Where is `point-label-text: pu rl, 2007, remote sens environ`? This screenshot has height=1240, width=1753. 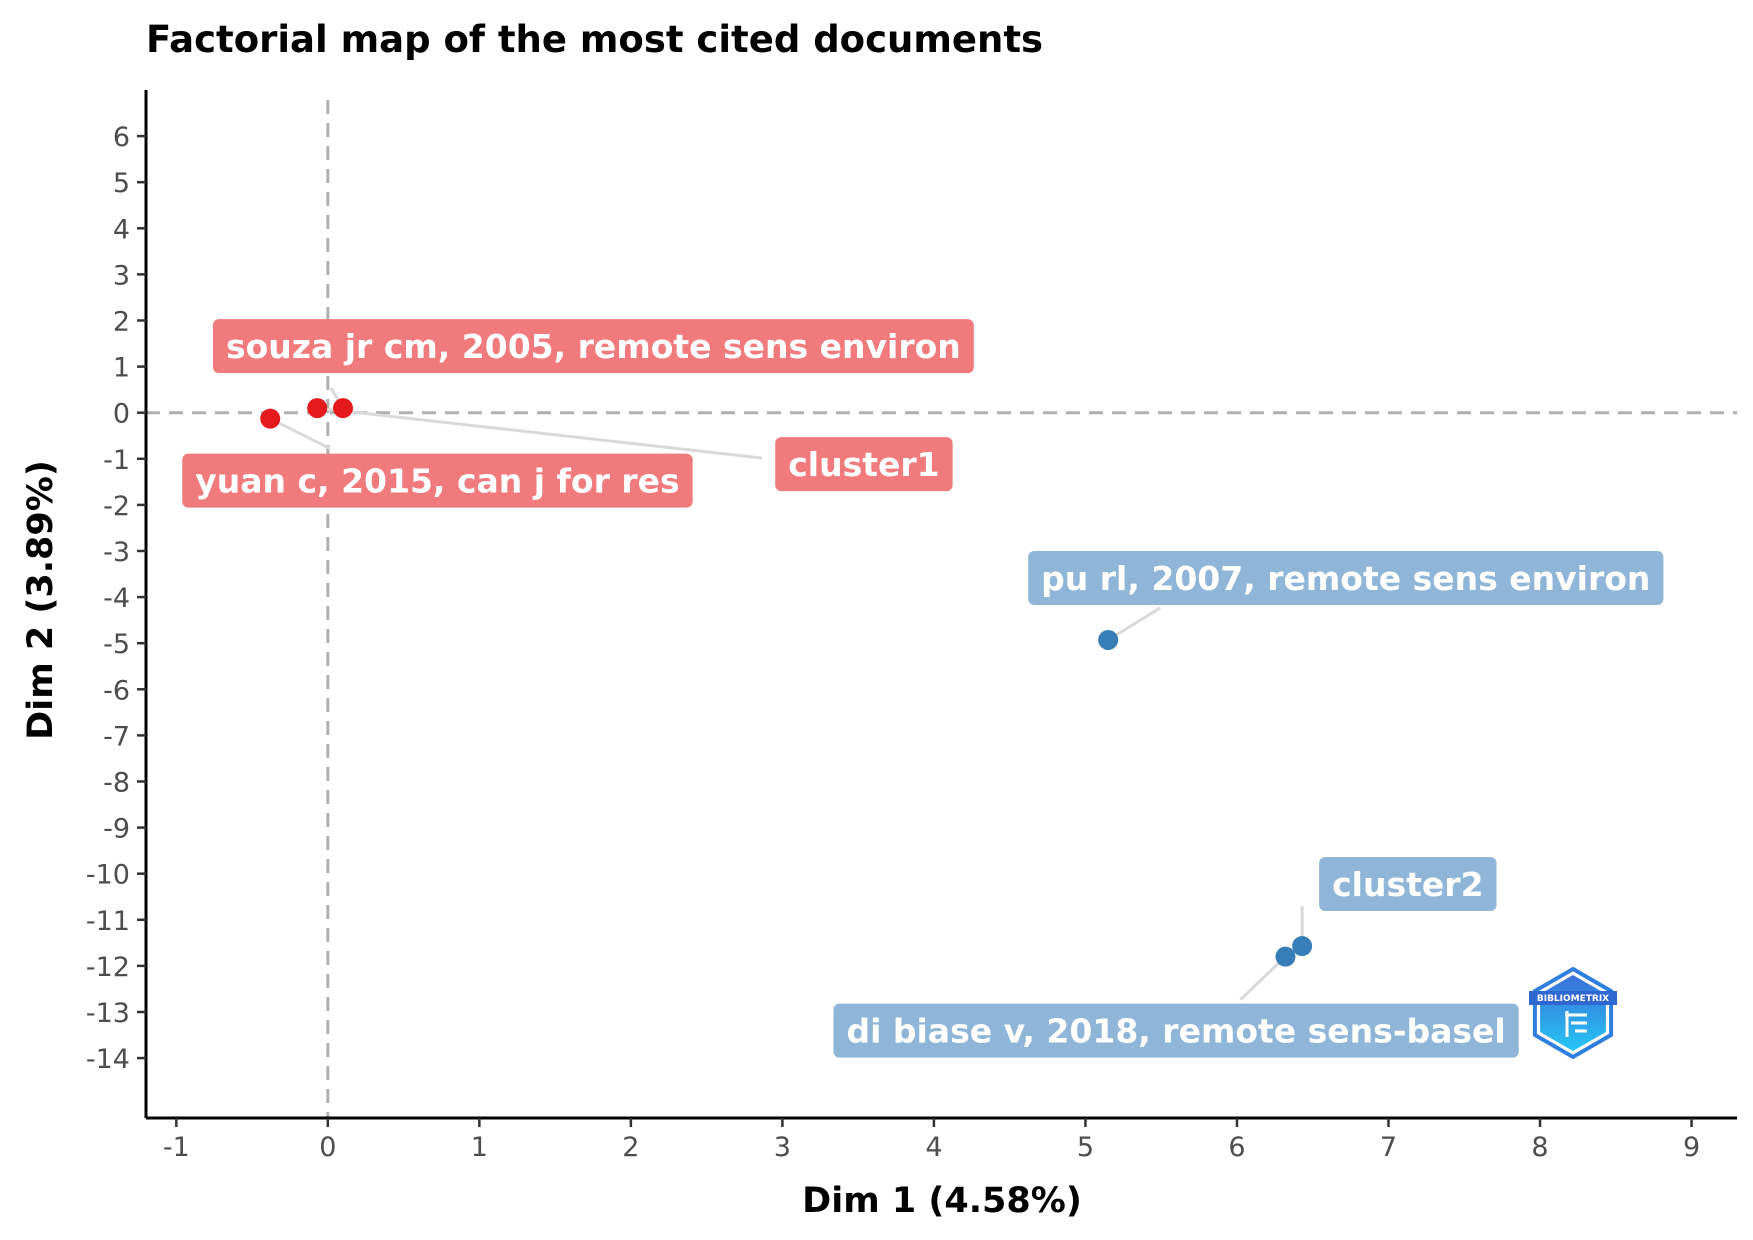 point-label-text: pu rl, 2007, remote sens environ is located at coordinates (1345, 578).